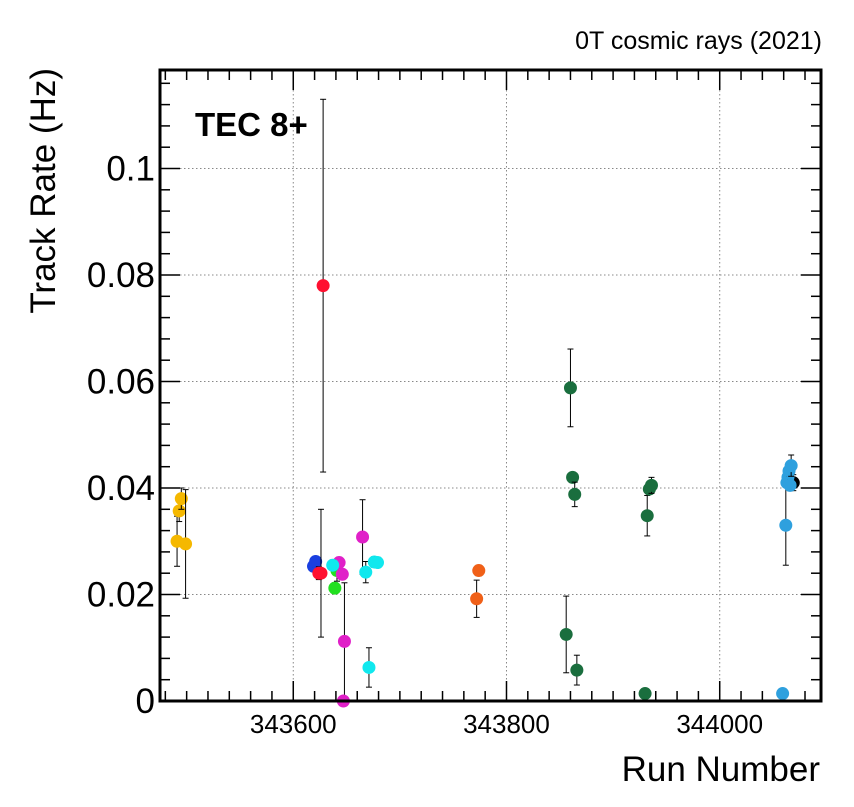 The width and height of the screenshot is (854, 807). What do you see at coordinates (293, 724) in the screenshot?
I see `x-tick-label: 343600` at bounding box center [293, 724].